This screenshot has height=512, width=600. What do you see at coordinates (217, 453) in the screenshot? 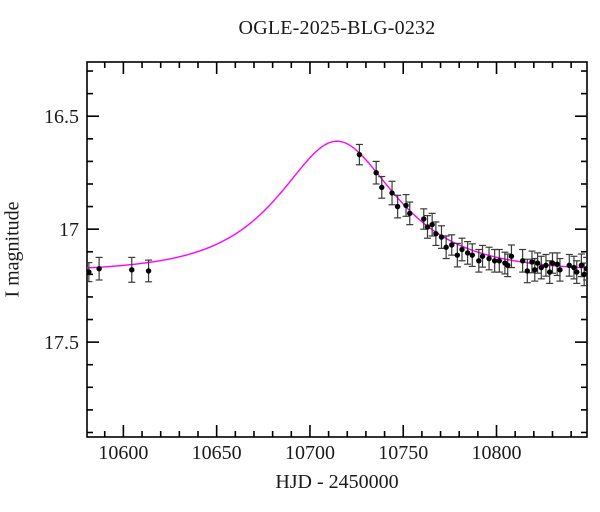
I see `x-tick-label: 10650` at bounding box center [217, 453].